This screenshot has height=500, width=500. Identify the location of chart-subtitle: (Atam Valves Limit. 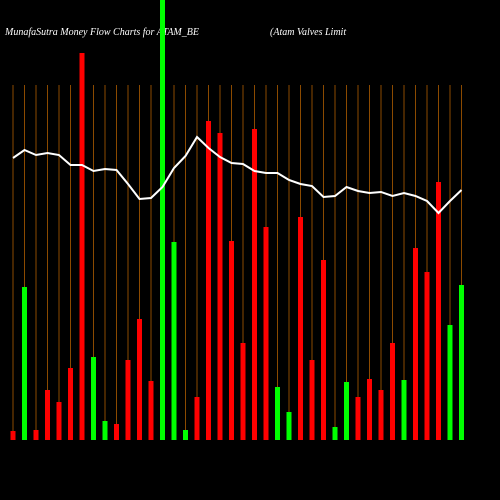
(308, 32).